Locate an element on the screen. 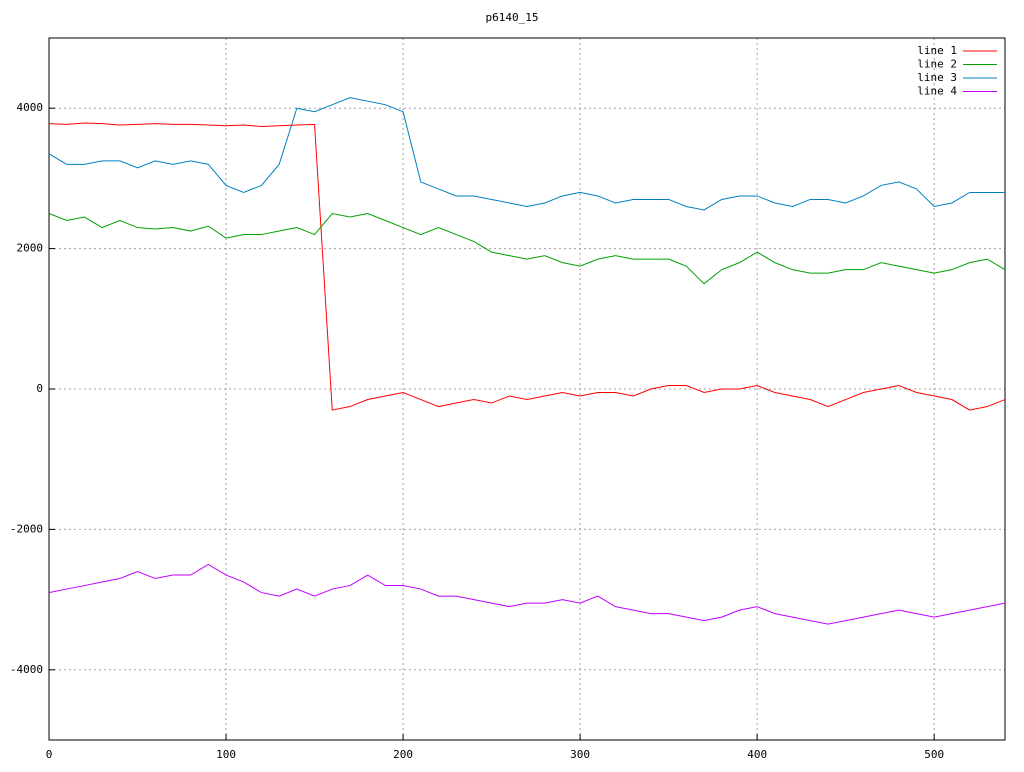  y-tick-label: -4000 is located at coordinates (26, 669).